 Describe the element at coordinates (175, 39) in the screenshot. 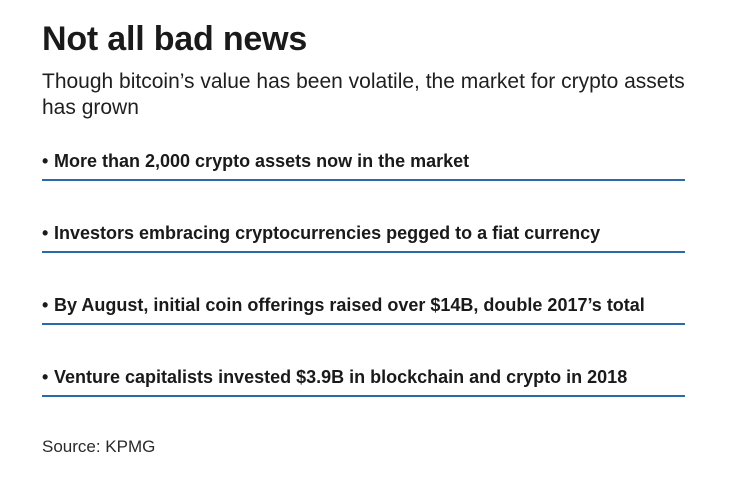

I see `page-title: Not all bad news` at that location.